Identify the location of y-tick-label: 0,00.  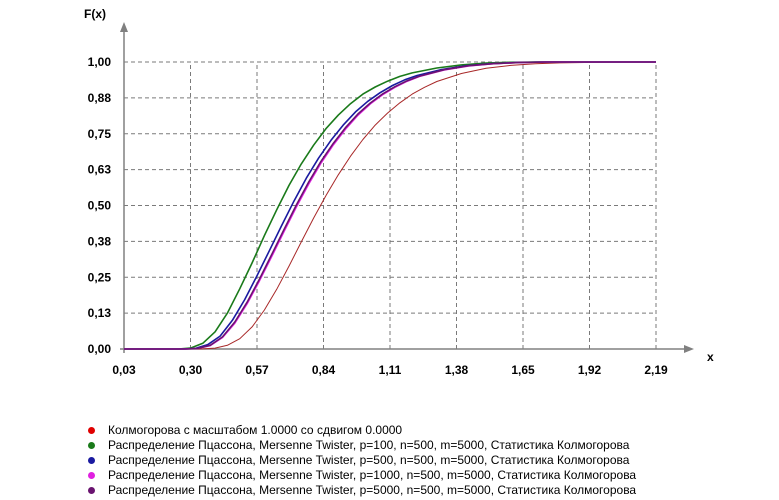
(100, 349).